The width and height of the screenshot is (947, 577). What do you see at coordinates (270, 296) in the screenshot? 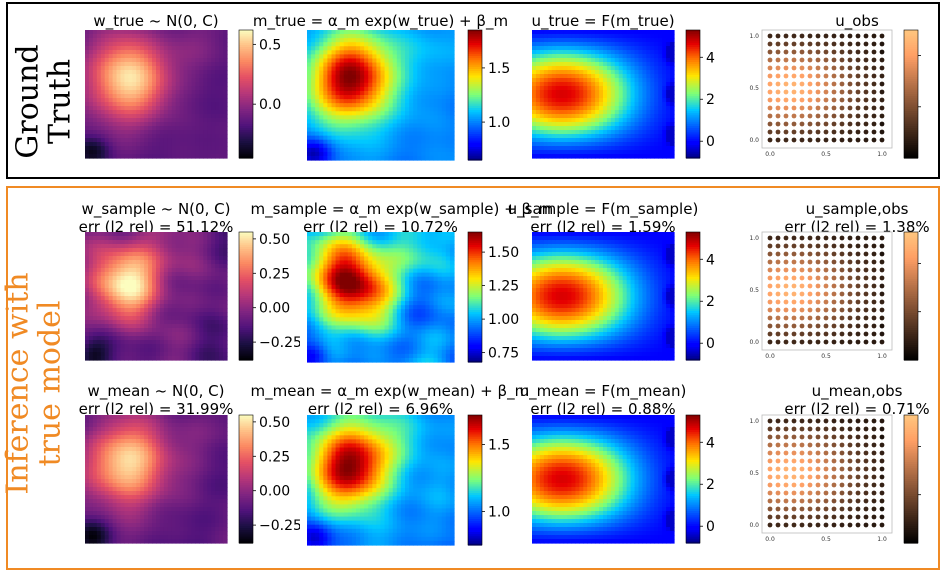
I see `colorbar-w_sample: 0.50 0.25 0.00 −0.25` at bounding box center [270, 296].